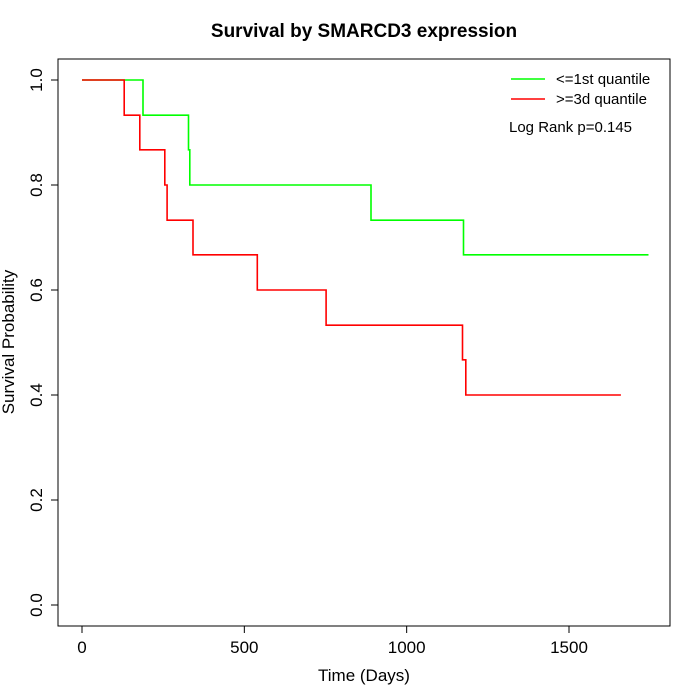  What do you see at coordinates (36, 605) in the screenshot?
I see `y-tick-label: 0.0` at bounding box center [36, 605].